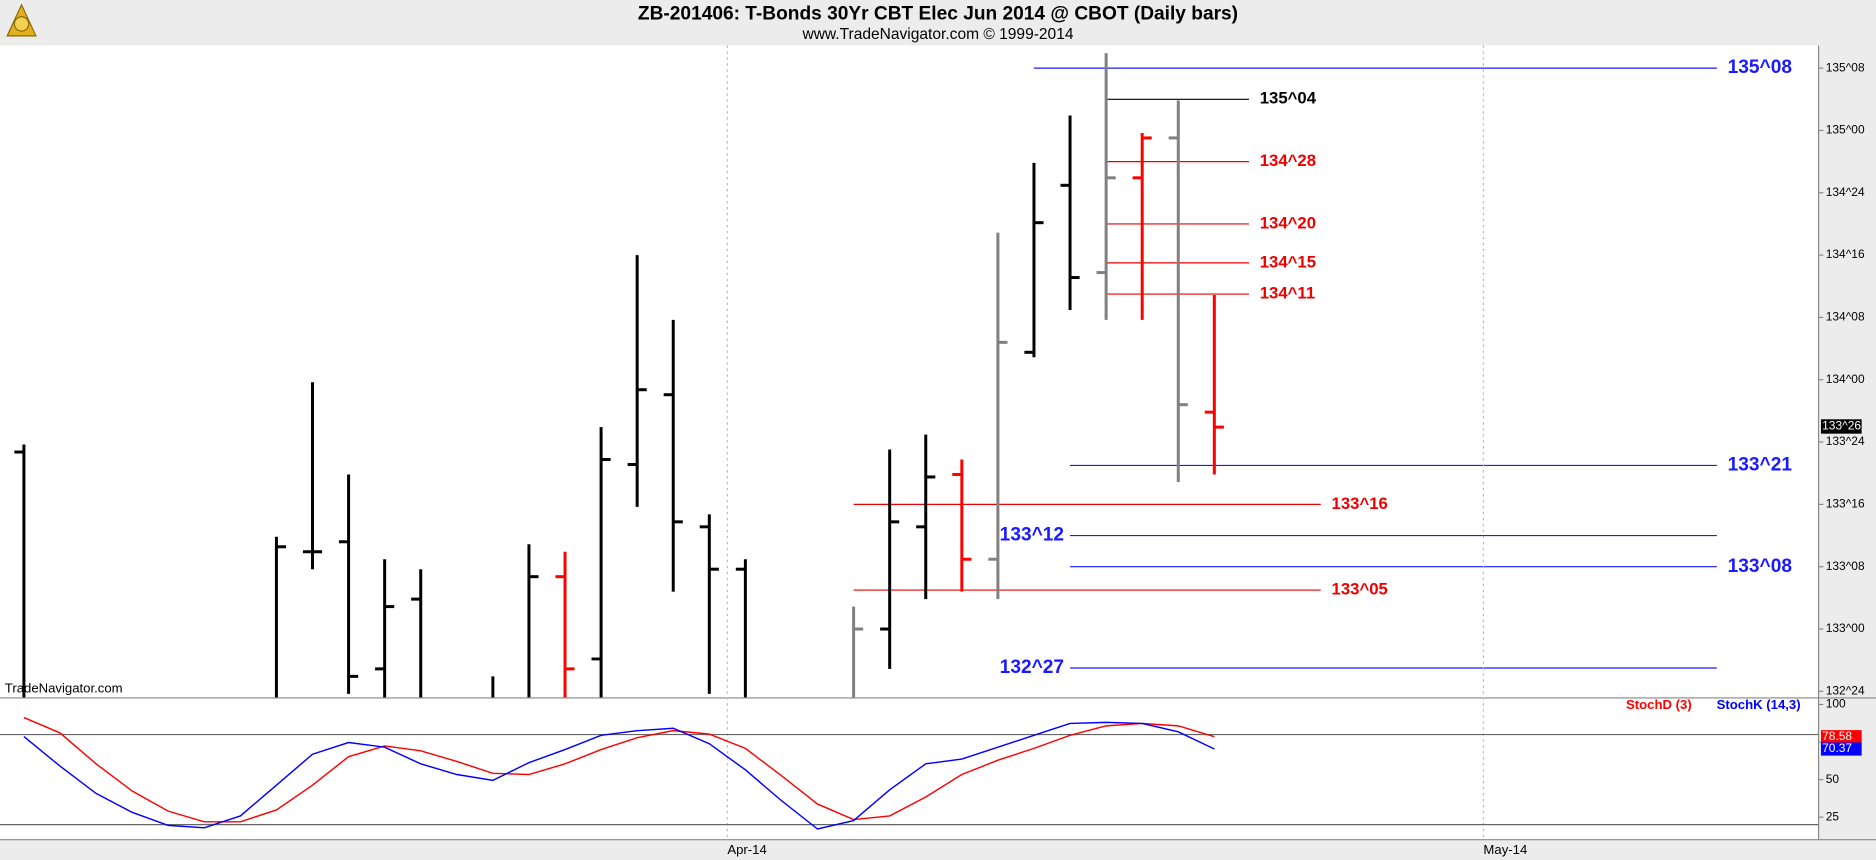  What do you see at coordinates (1360, 588) in the screenshot?
I see `level-label: 133^05` at bounding box center [1360, 588].